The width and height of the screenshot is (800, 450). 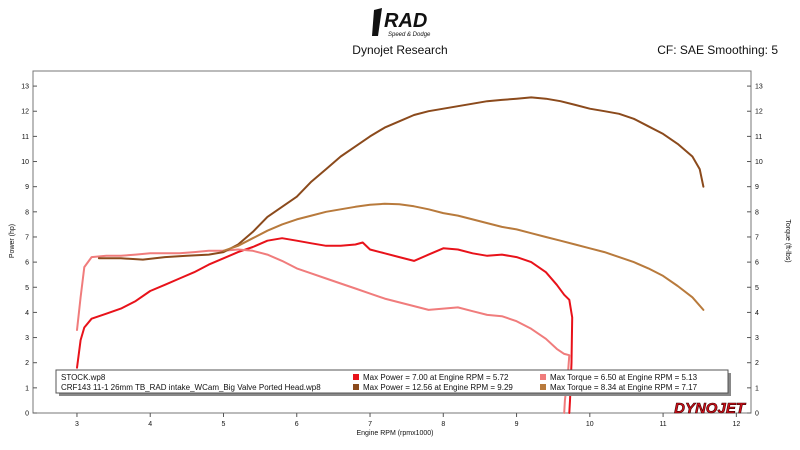 I want to click on header-title: Dynojet Research, so click(x=400, y=50).